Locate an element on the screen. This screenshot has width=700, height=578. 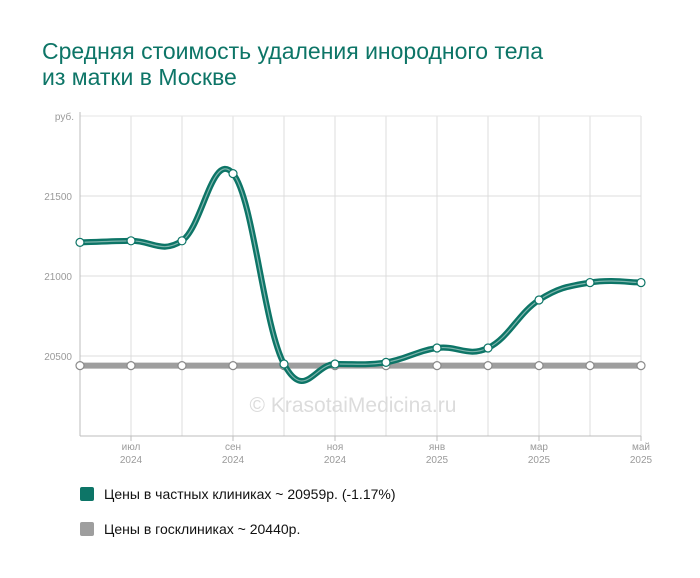
x-tick-label: июл is located at coordinates (131, 447).